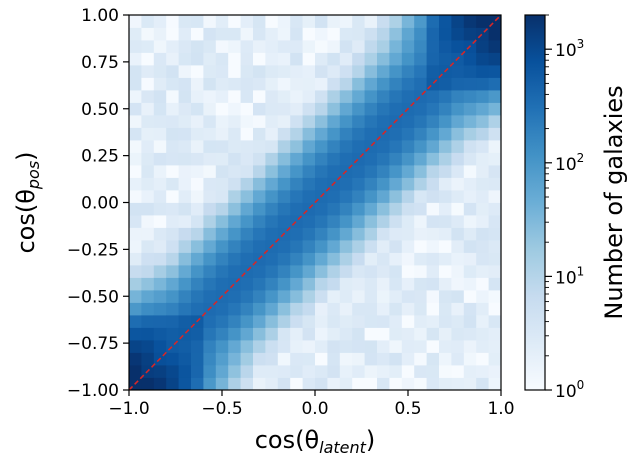  Describe the element at coordinates (569, 163) in the screenshot. I see `colorbar-tick-label: 102` at that location.